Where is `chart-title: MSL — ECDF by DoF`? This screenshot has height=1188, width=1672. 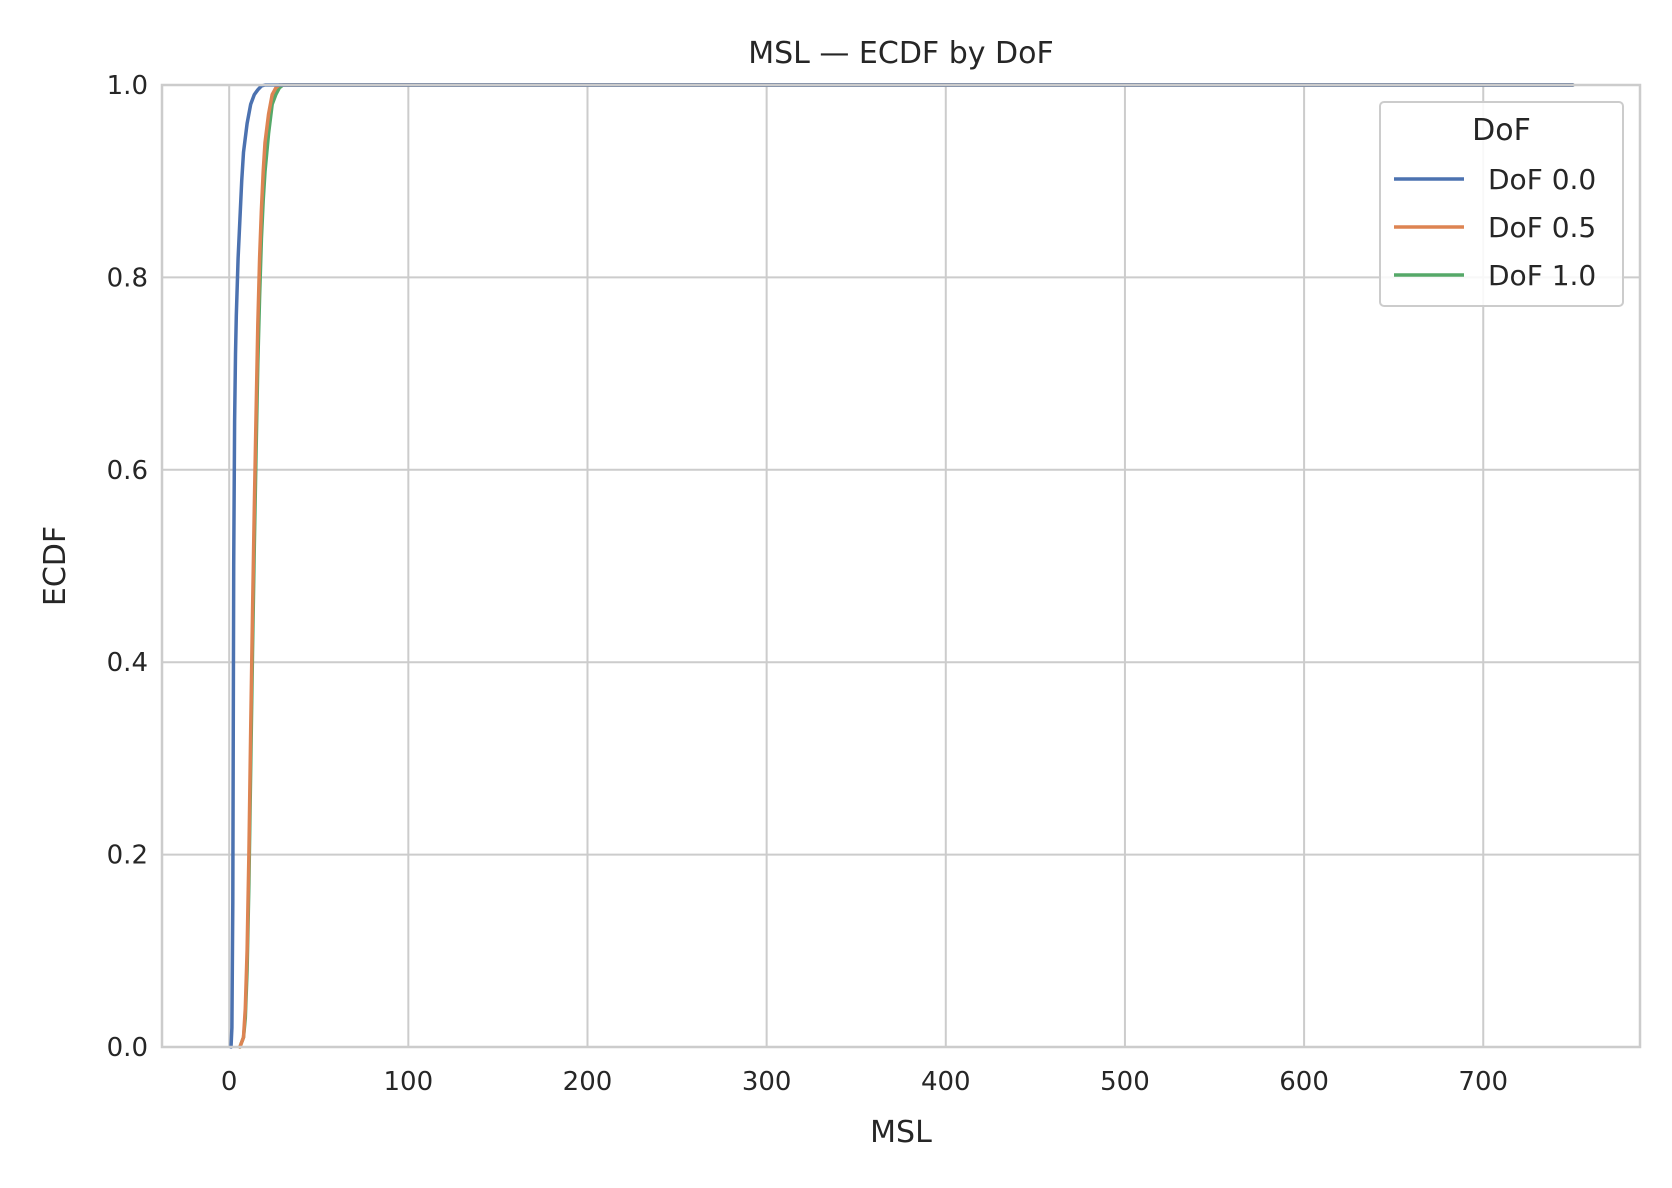 chart-title: MSL — ECDF by DoF is located at coordinates (901, 53).